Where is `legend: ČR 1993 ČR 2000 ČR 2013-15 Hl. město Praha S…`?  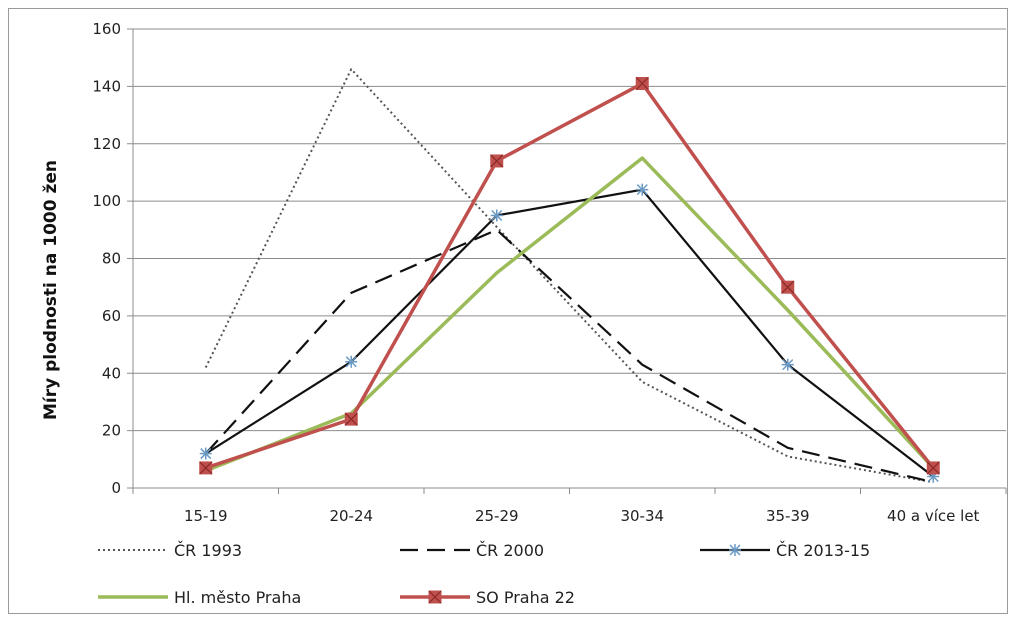 legend: ČR 1993 ČR 2000 ČR 2013-15 Hl. město Praha S… is located at coordinates (484, 574).